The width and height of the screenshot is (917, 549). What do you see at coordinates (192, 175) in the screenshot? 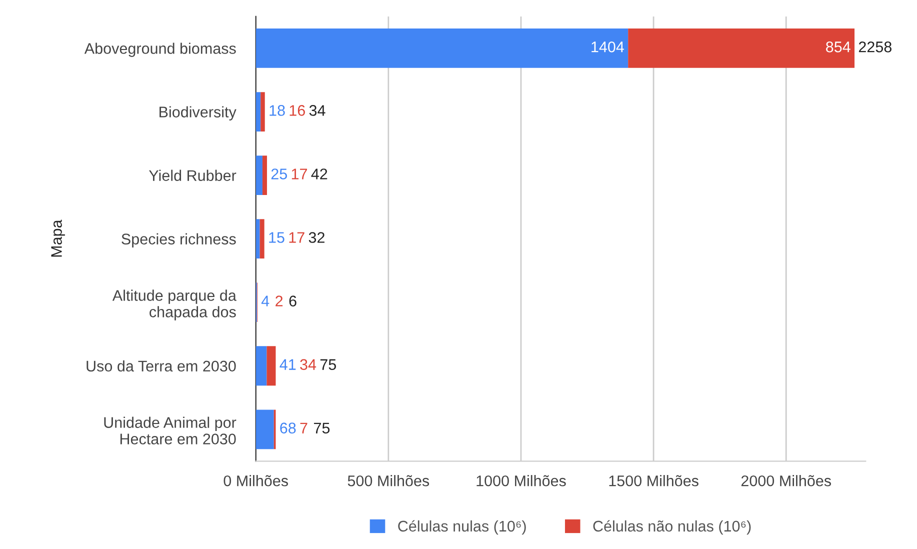
I see `y-tick-label: Yield Rubber` at bounding box center [192, 175].